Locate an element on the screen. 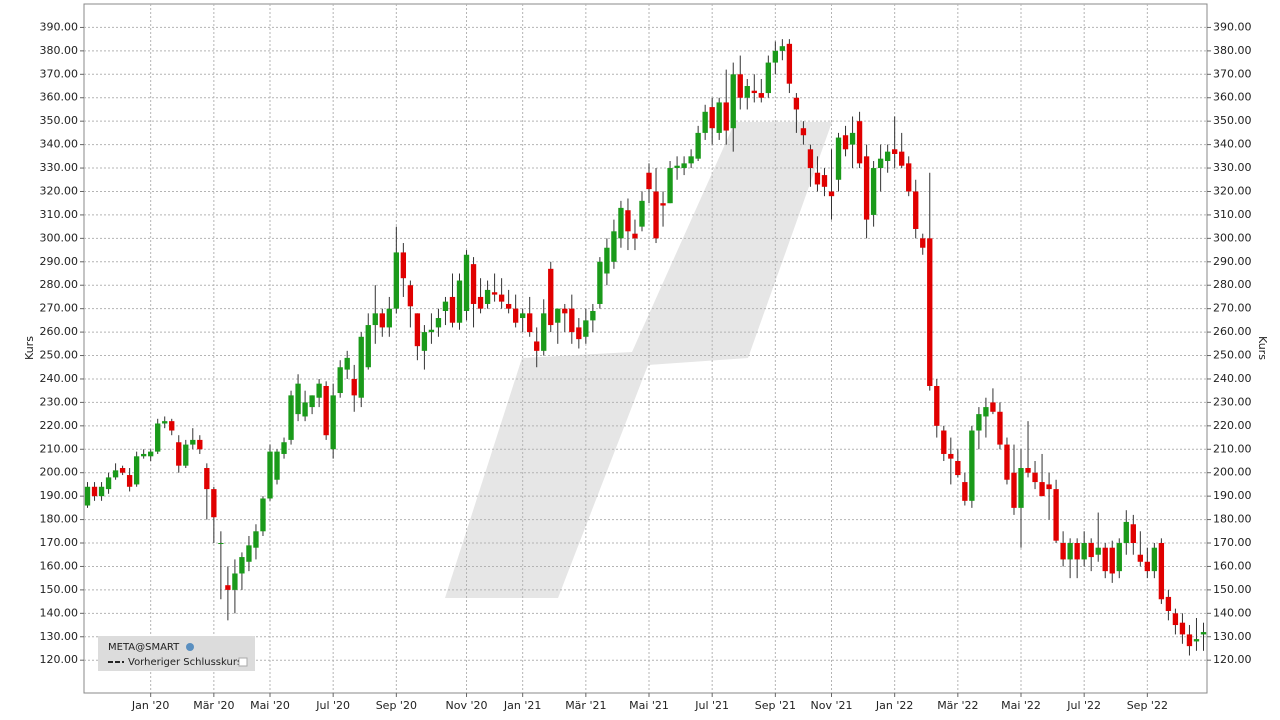  x-tick-label: Mai '22 is located at coordinates (1021, 705).